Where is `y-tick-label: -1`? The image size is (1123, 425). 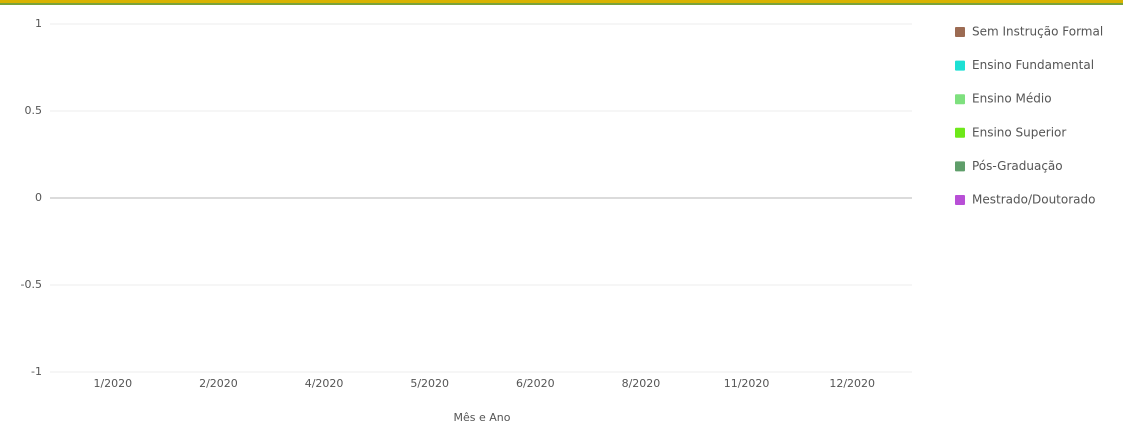
y-tick-label: -1 is located at coordinates (36, 371).